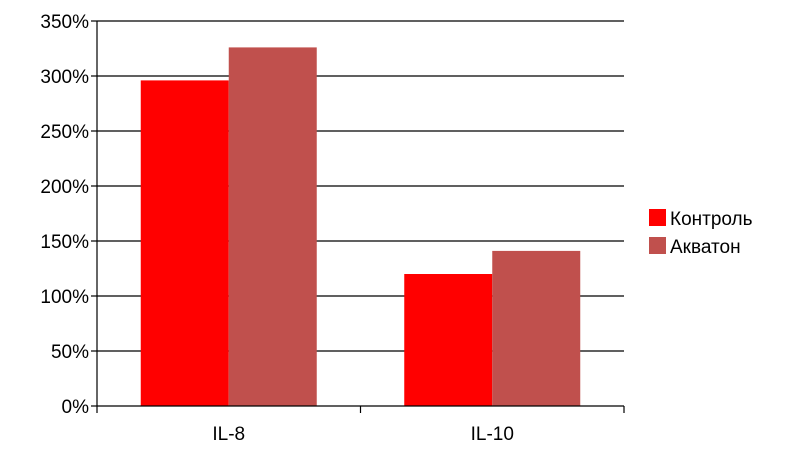  I want to click on legend: Контроль Акватон, so click(701, 233).